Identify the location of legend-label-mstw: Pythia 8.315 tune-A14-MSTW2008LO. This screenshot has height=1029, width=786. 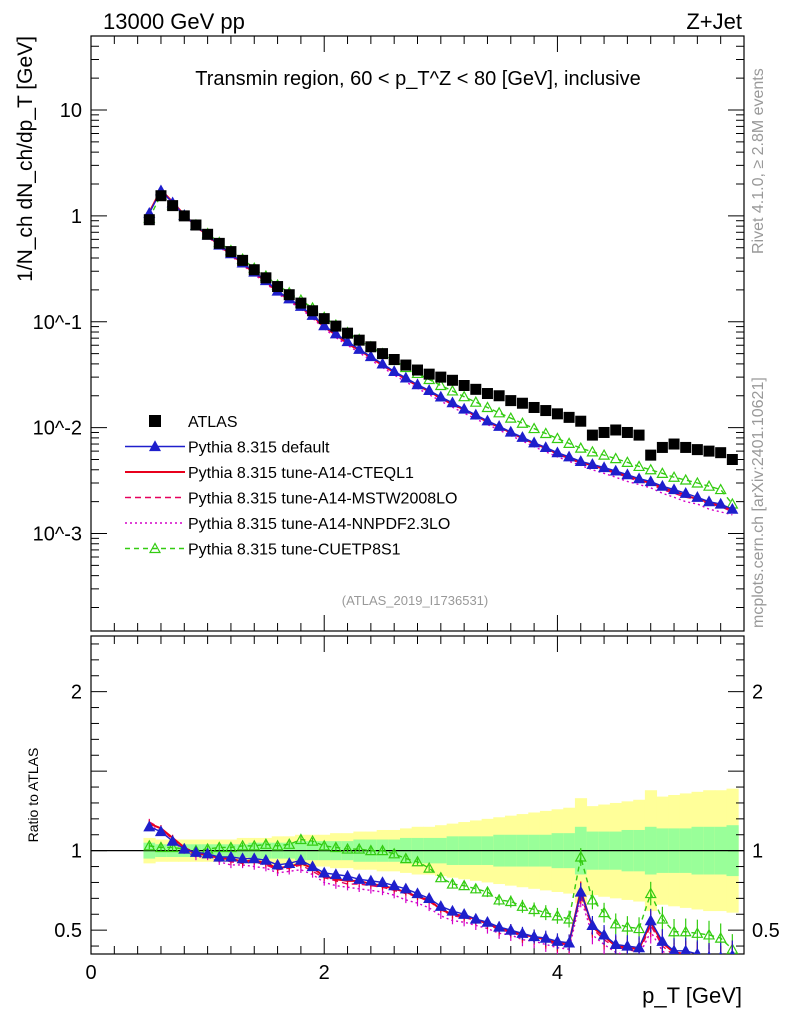
(322, 499).